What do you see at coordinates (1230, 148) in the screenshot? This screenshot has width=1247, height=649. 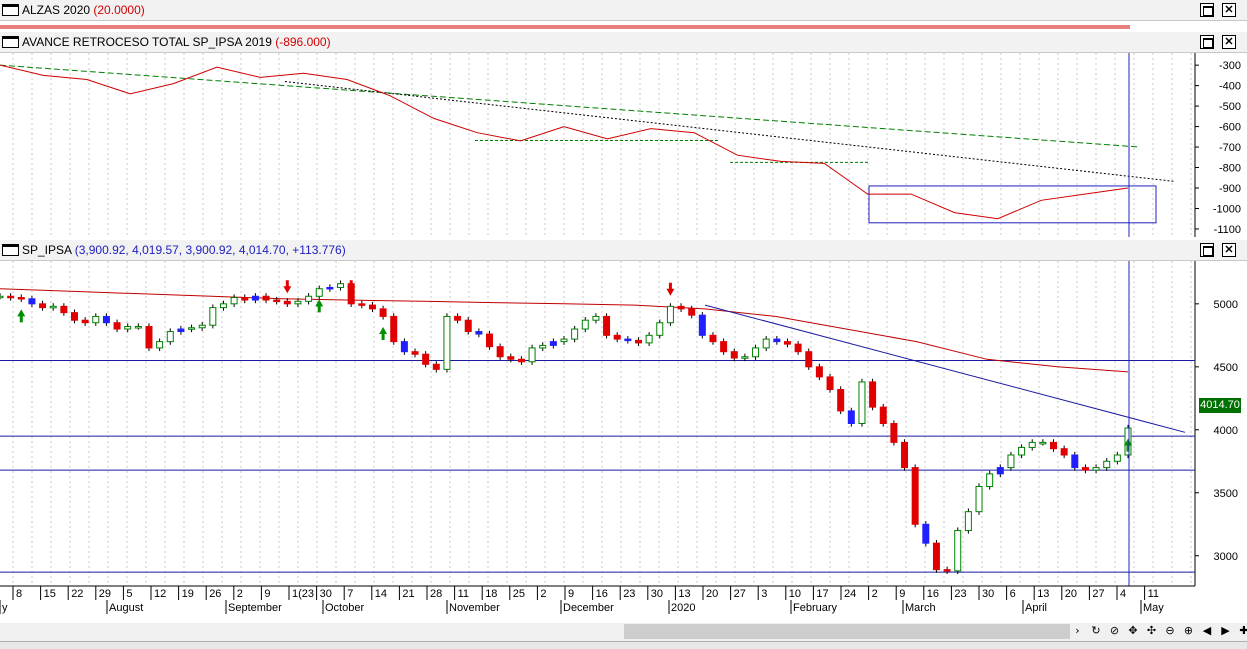 I see `y-tick-label: -700` at bounding box center [1230, 148].